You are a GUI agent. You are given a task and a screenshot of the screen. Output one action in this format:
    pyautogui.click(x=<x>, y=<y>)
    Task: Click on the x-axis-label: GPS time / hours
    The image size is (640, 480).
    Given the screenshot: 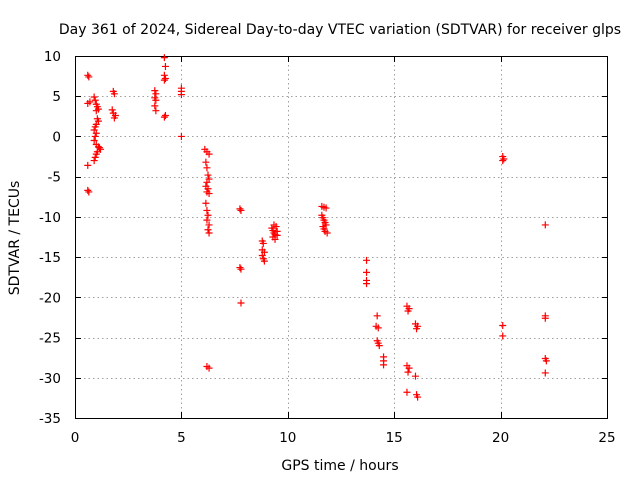 What is the action you would take?
    pyautogui.click(x=339, y=466)
    